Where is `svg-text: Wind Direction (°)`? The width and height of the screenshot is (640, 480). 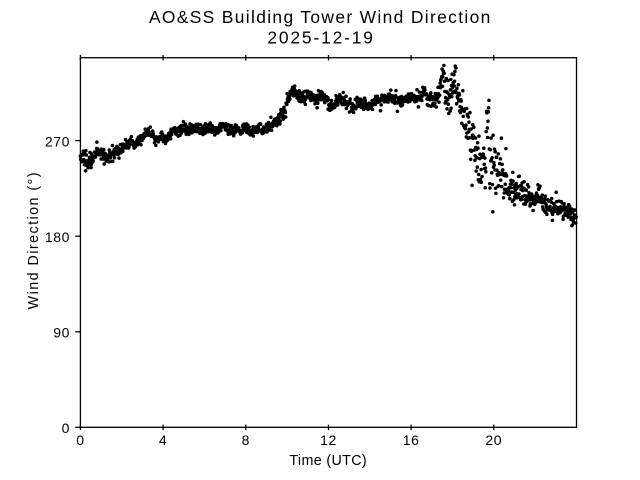
svg-text: Wind Direction (°) is located at coordinates (34, 240).